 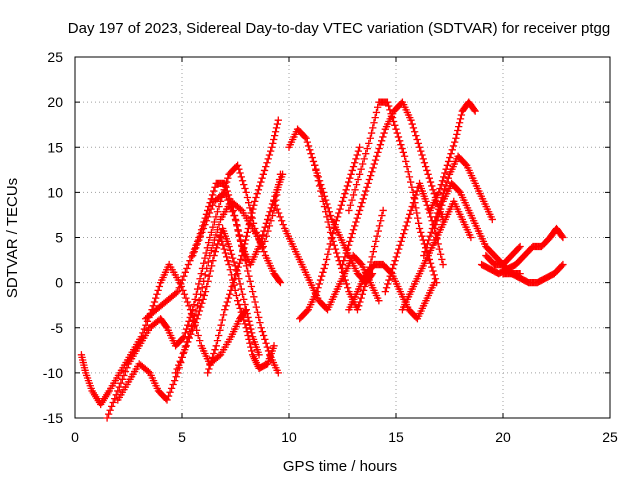 What do you see at coordinates (289, 437) in the screenshot?
I see `x-tick-label: 10` at bounding box center [289, 437].